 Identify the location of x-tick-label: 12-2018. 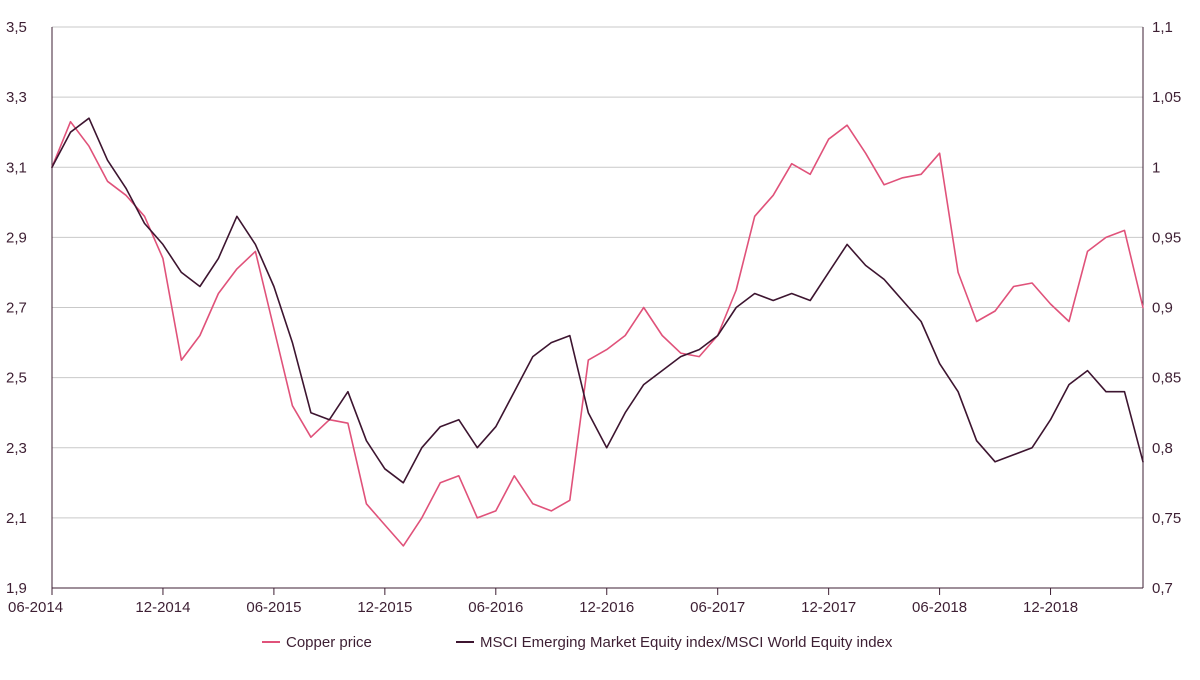
(1050, 607).